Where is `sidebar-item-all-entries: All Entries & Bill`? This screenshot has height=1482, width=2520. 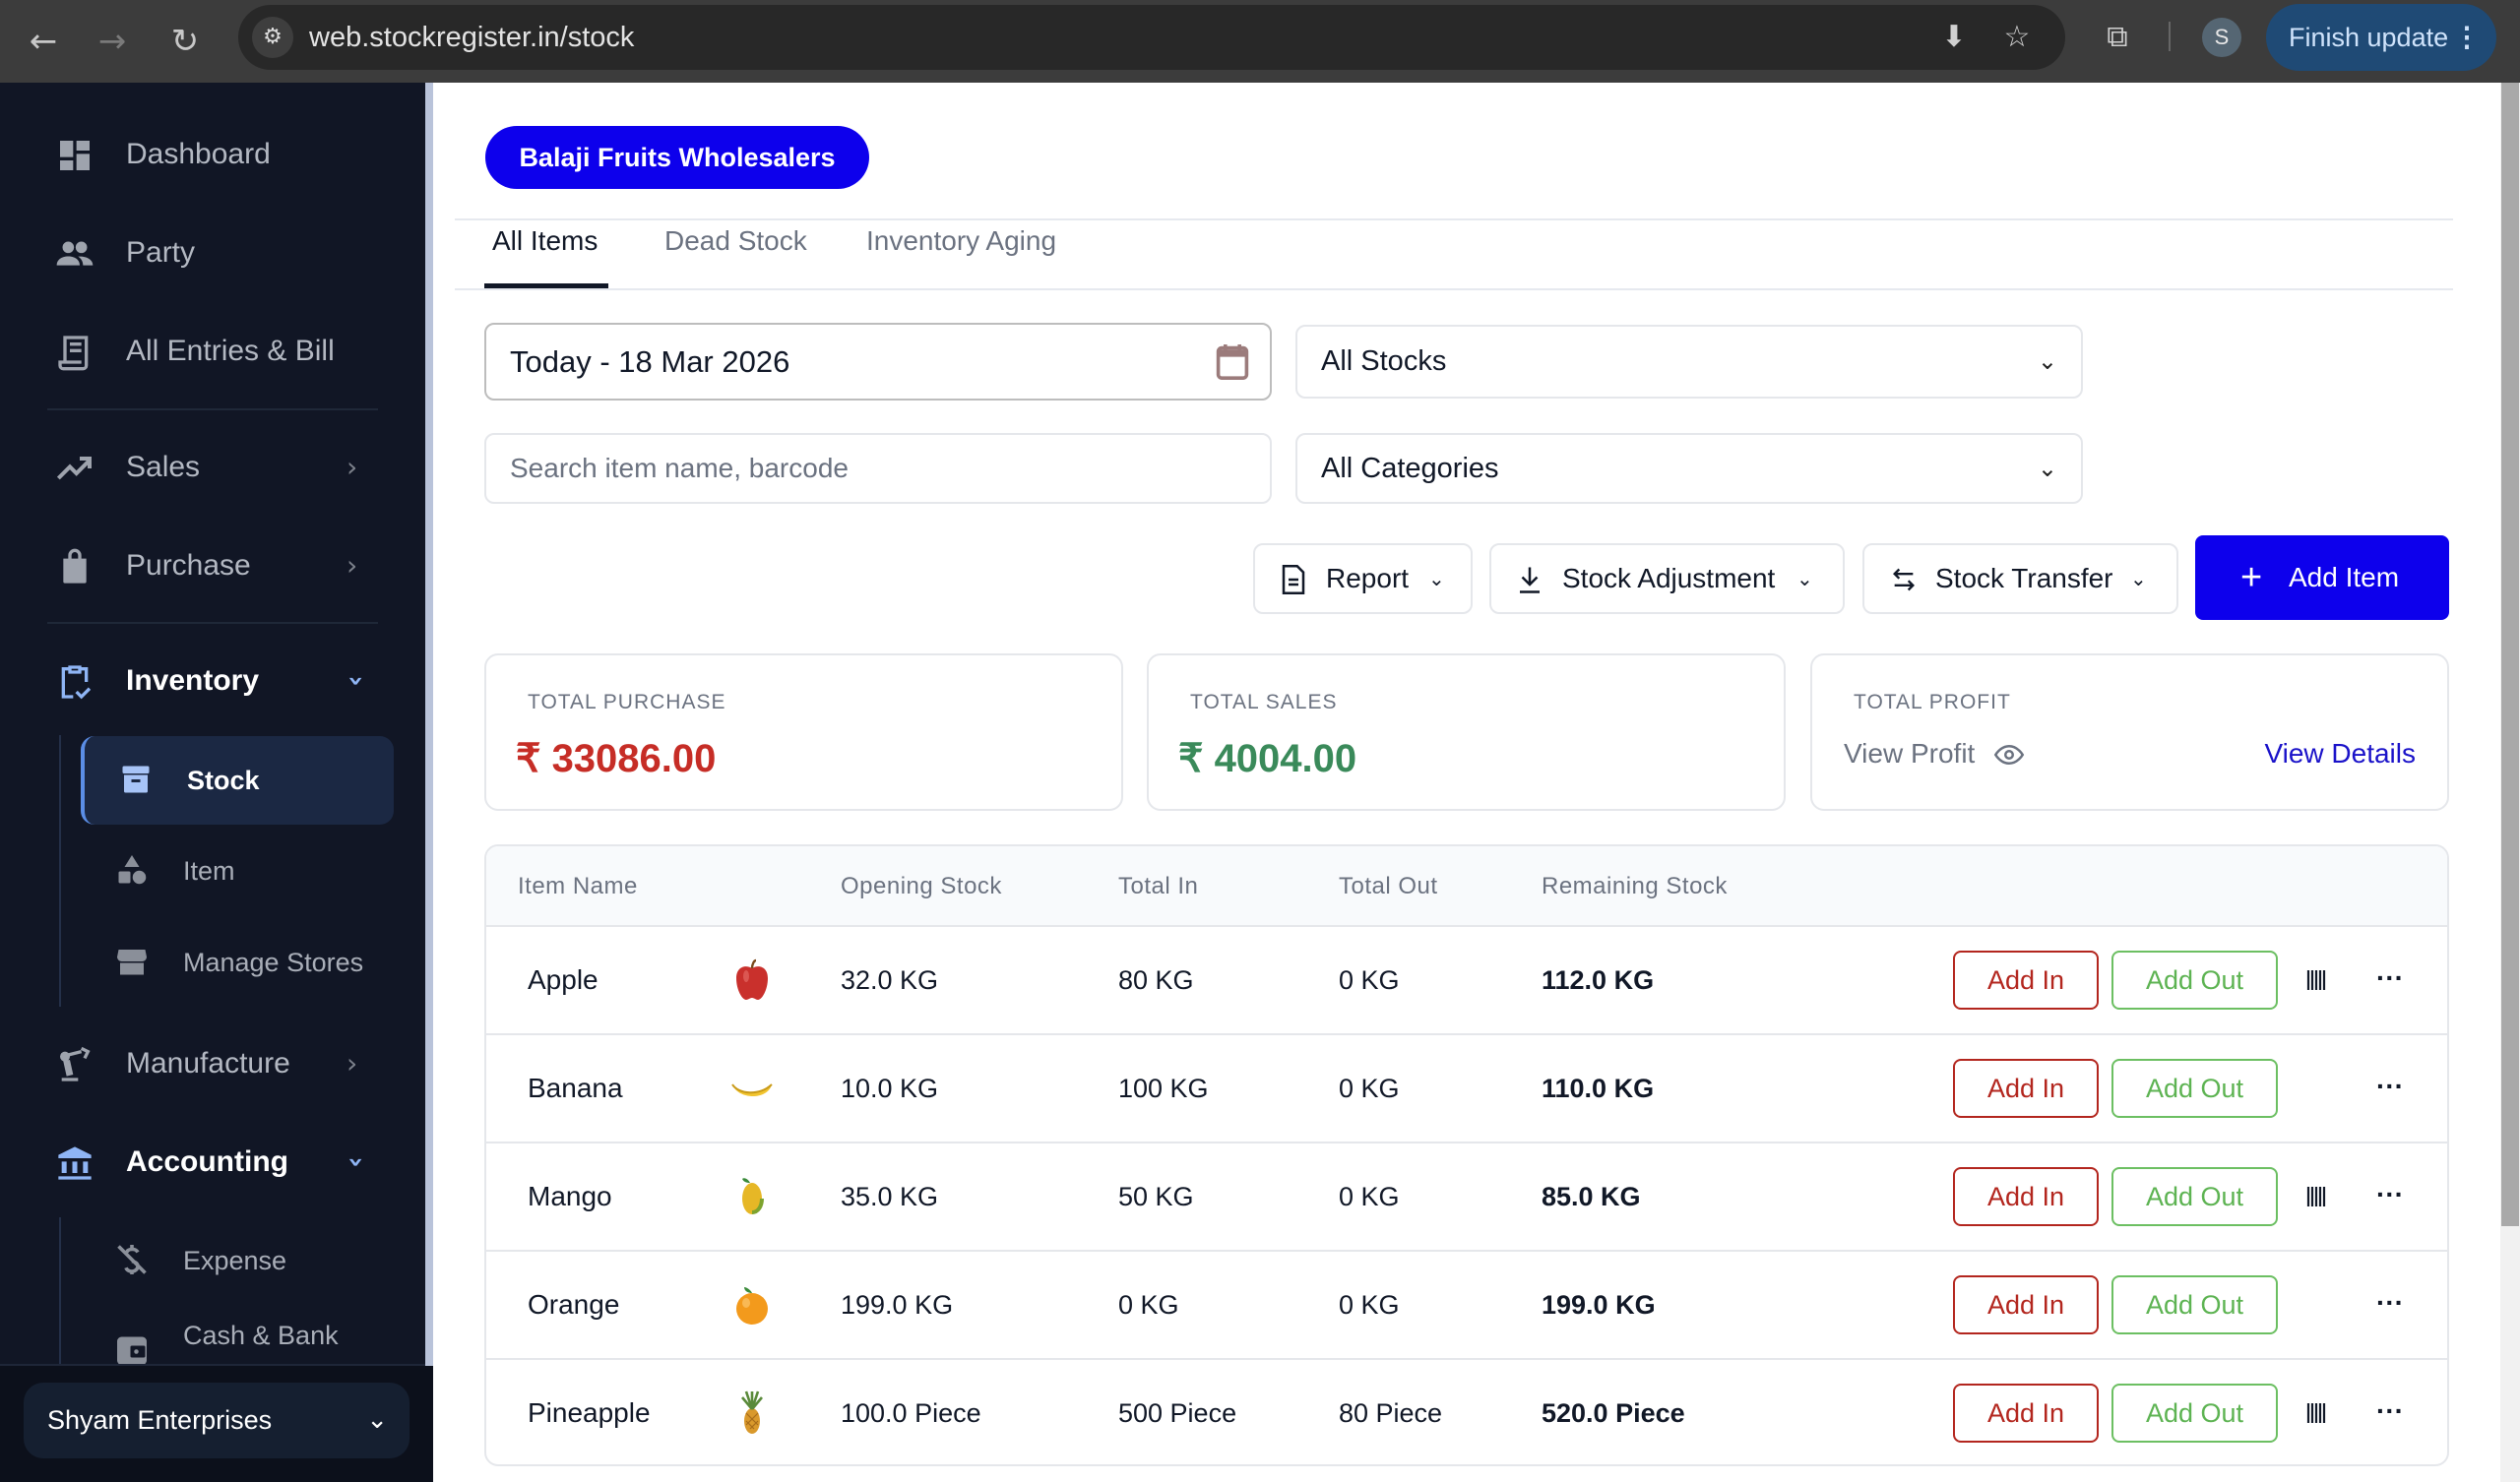
sidebar-item-all-entries: All Entries & Bill is located at coordinates (212, 351).